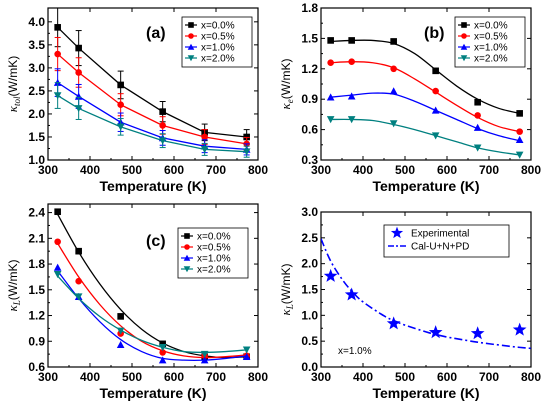 The image size is (550, 406). What do you see at coordinates (428, 247) in the screenshot?
I see `legend-item: Cal-U+N+PD` at bounding box center [428, 247].